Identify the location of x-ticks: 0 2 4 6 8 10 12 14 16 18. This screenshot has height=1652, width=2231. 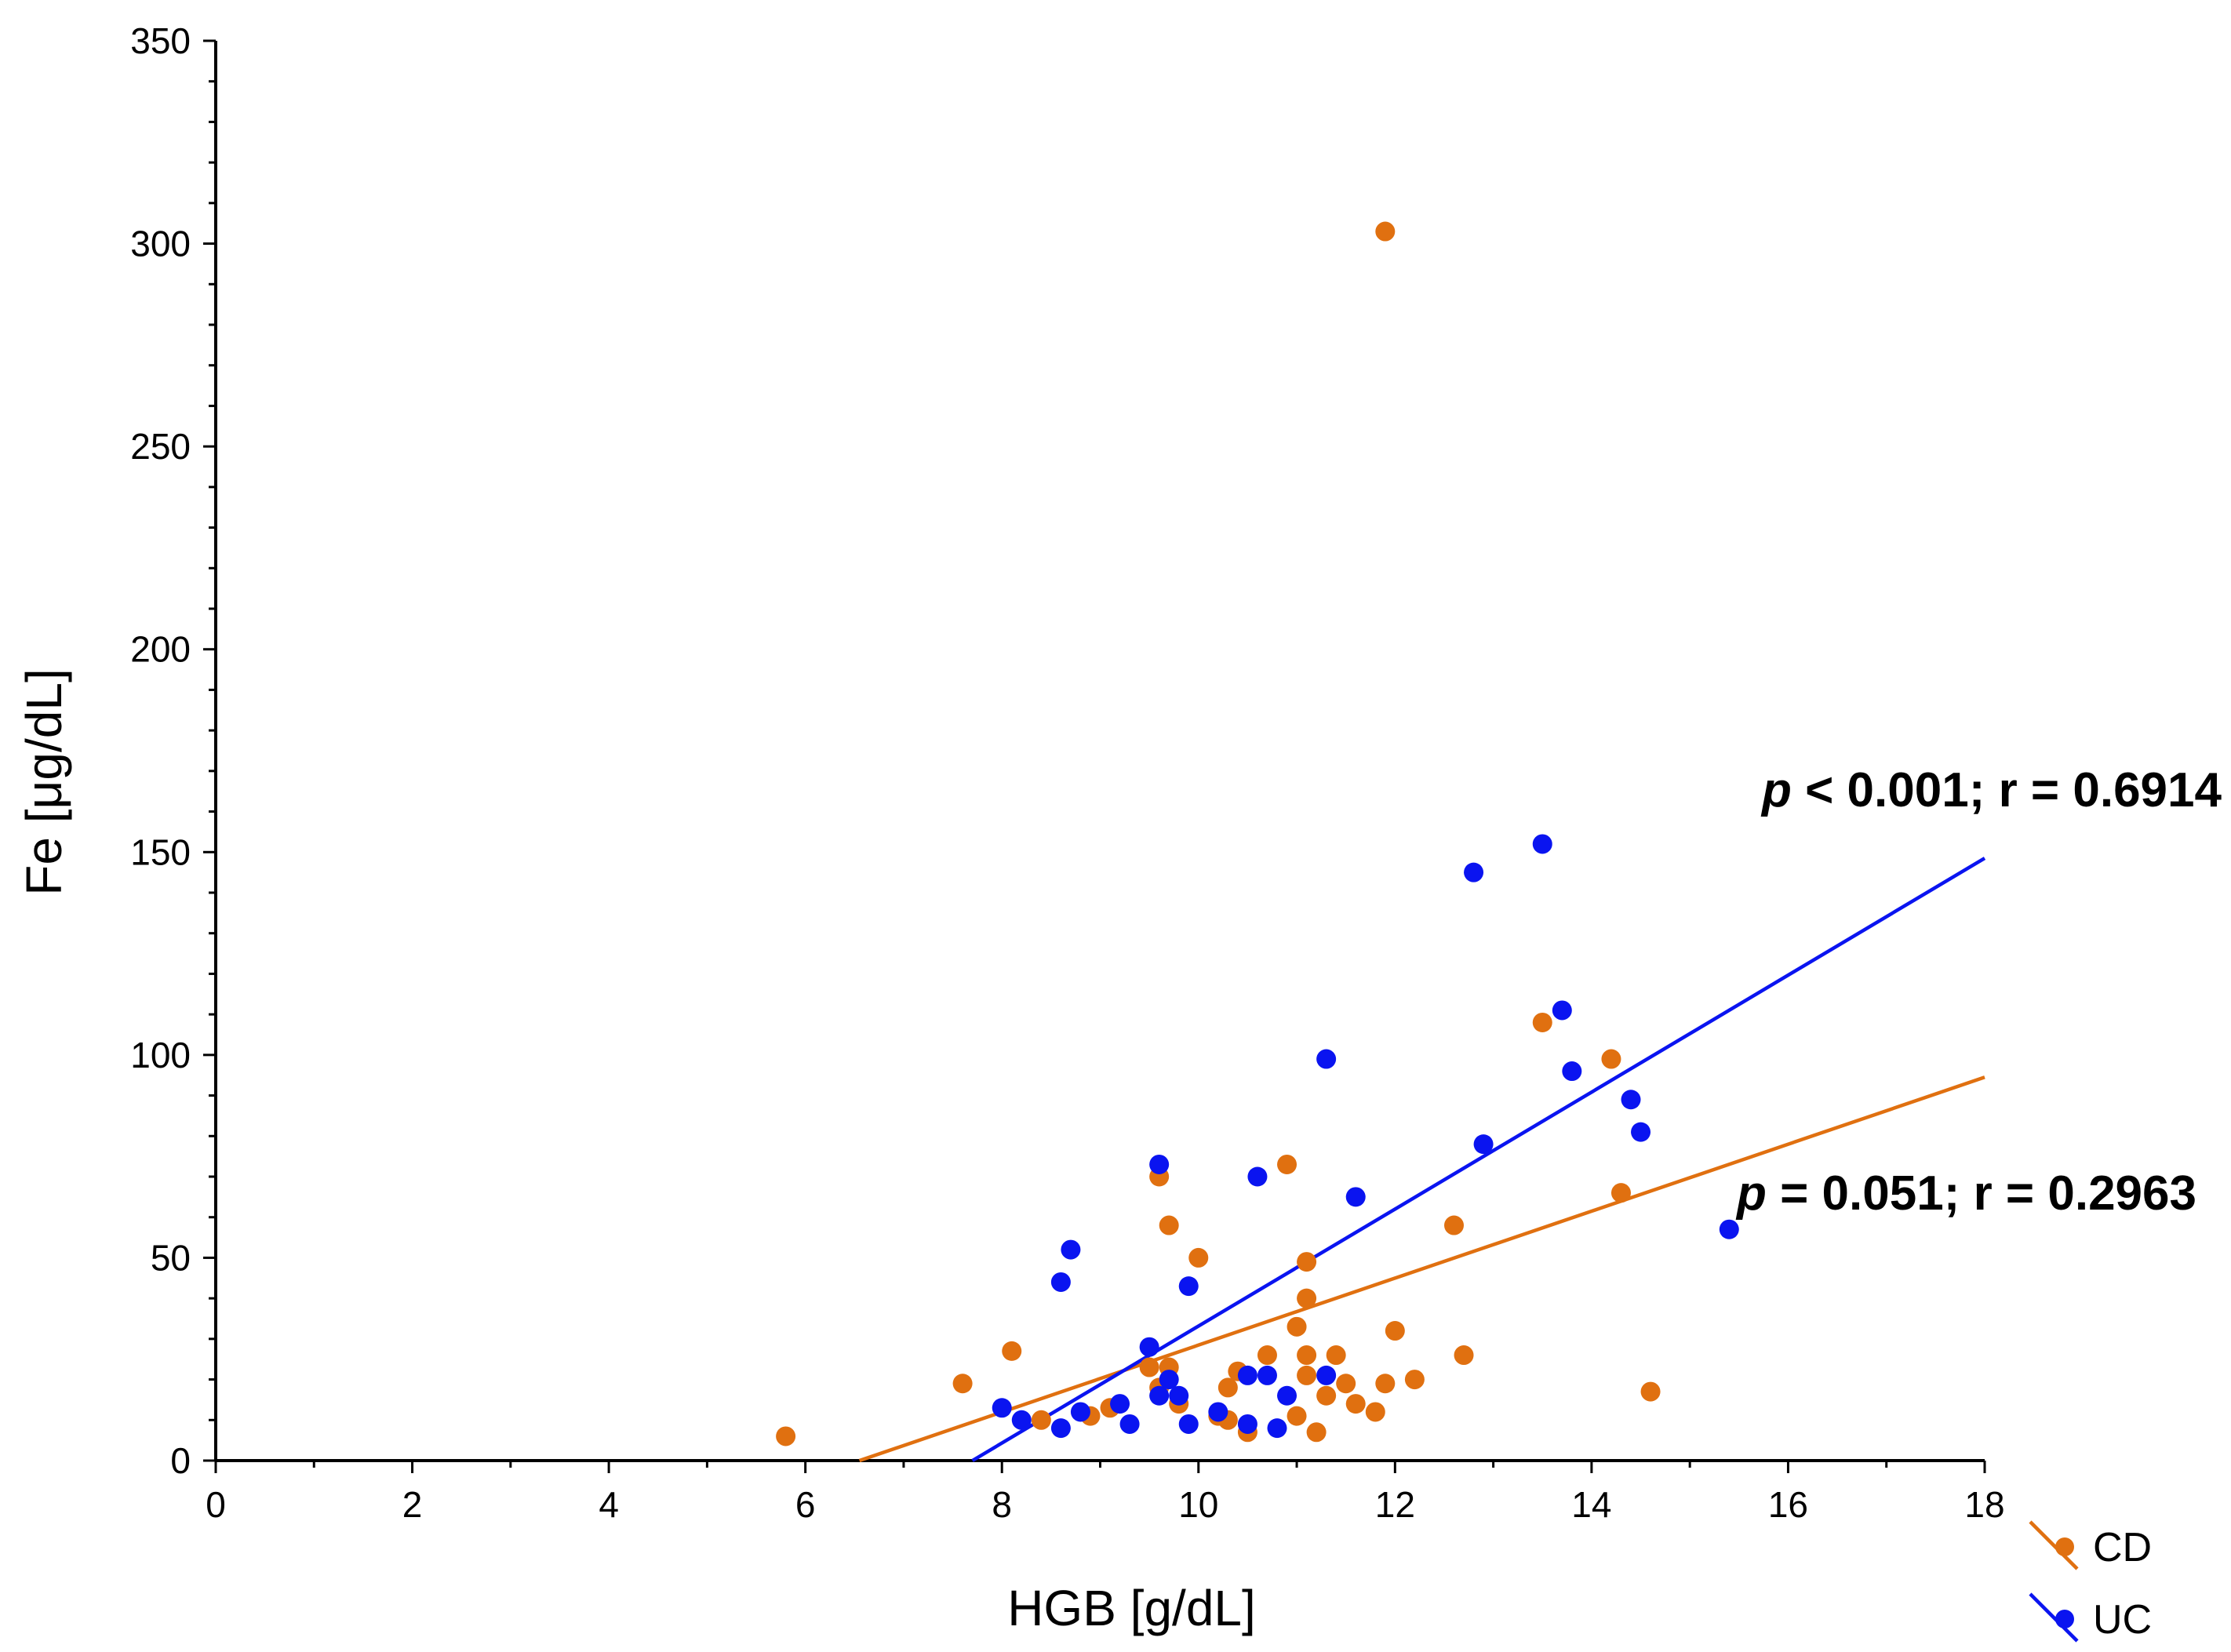
(1105, 1493).